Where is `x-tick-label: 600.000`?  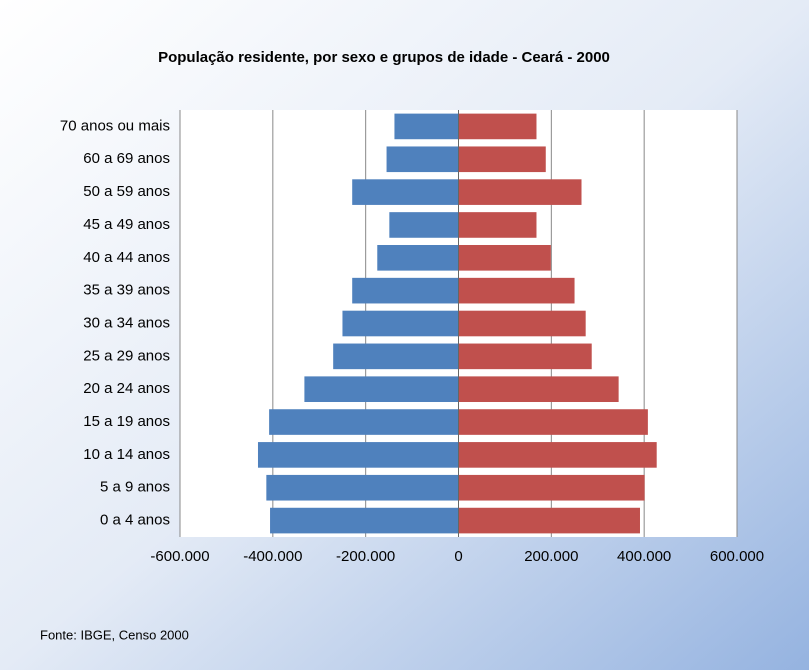 x-tick-label: 600.000 is located at coordinates (737, 556).